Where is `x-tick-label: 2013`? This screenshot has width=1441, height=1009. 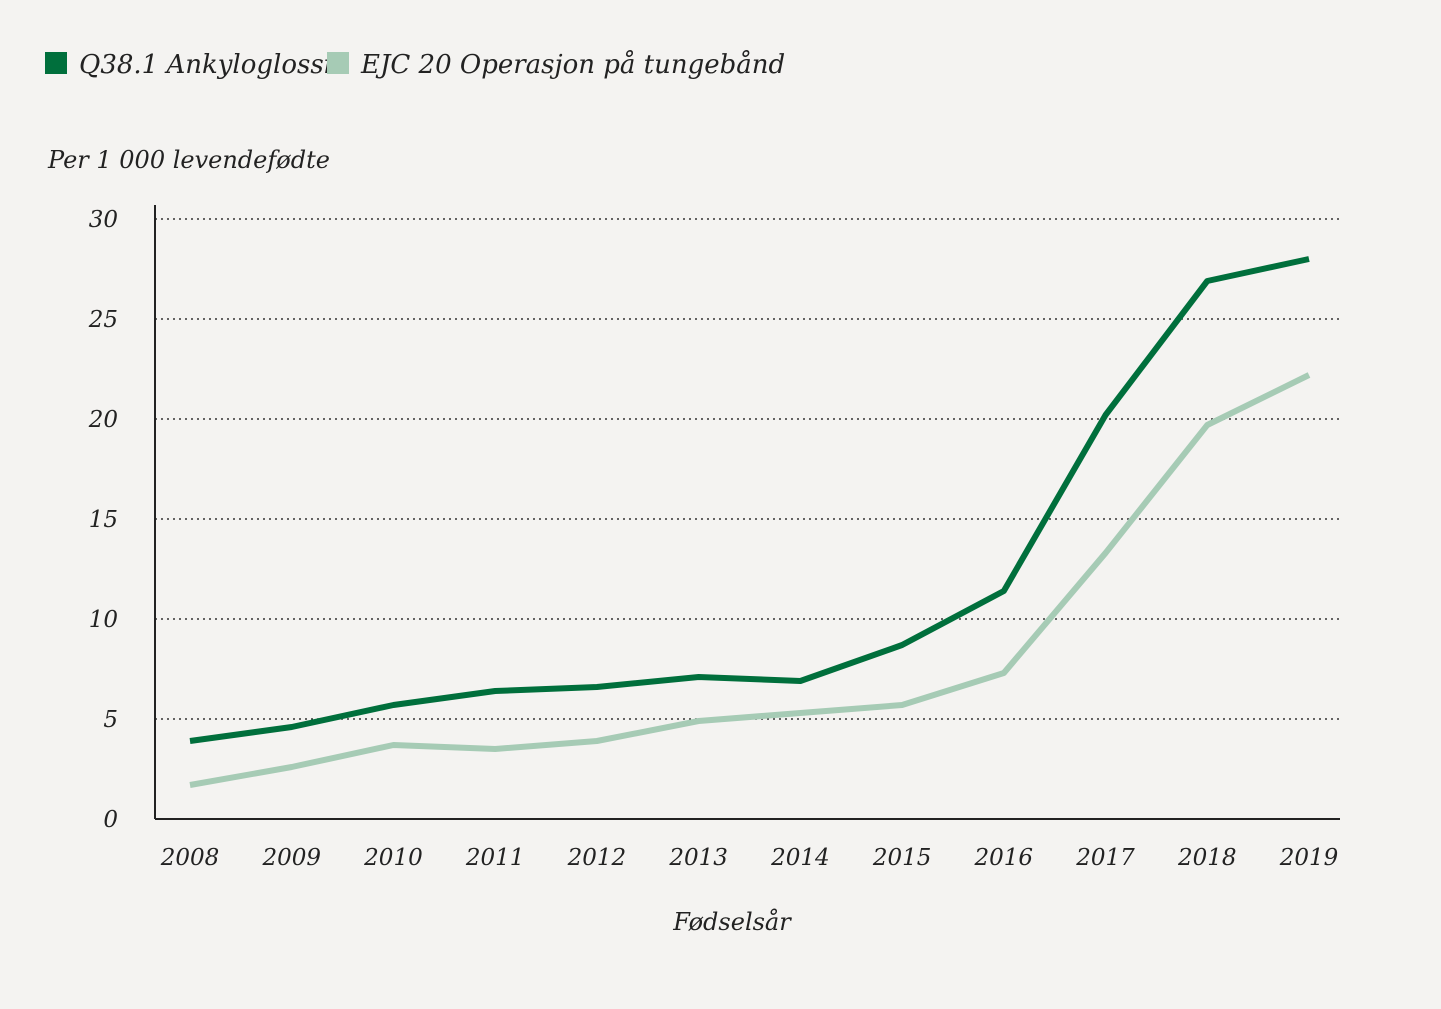 x-tick-label: 2013 is located at coordinates (698, 858).